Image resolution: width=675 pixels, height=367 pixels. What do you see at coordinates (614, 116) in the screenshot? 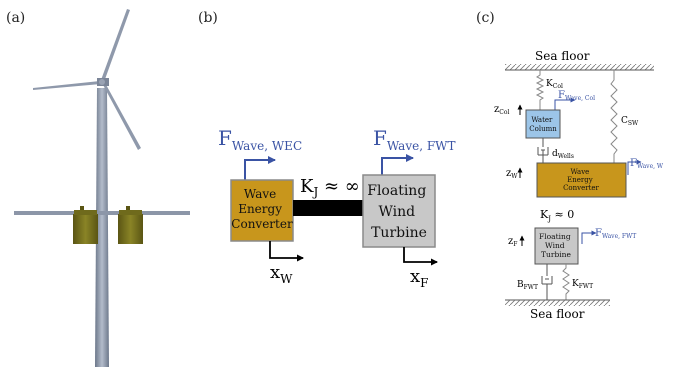
I see `csw-spring` at bounding box center [614, 116].